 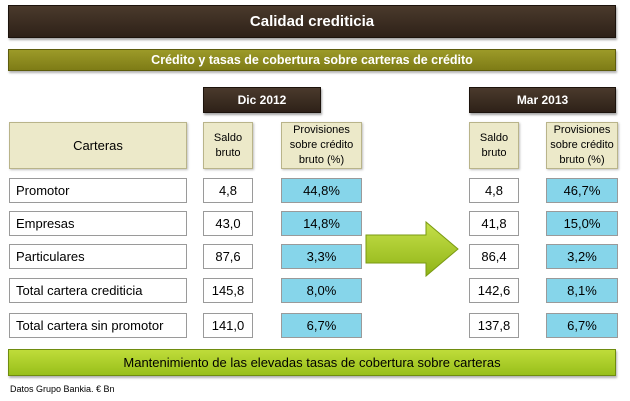 I want to click on row-label-empresas: Empresas, so click(x=98, y=223).